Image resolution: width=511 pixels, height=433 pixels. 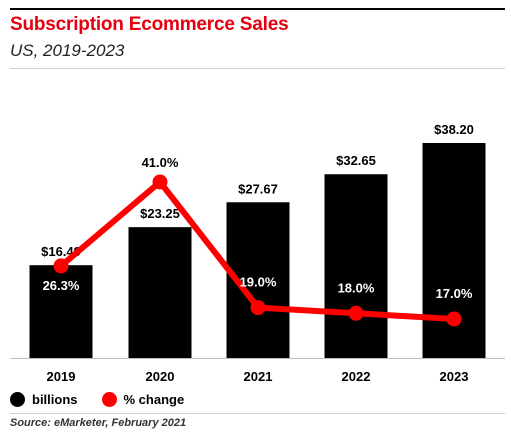 I want to click on legend-swatch-billions, so click(x=17, y=399).